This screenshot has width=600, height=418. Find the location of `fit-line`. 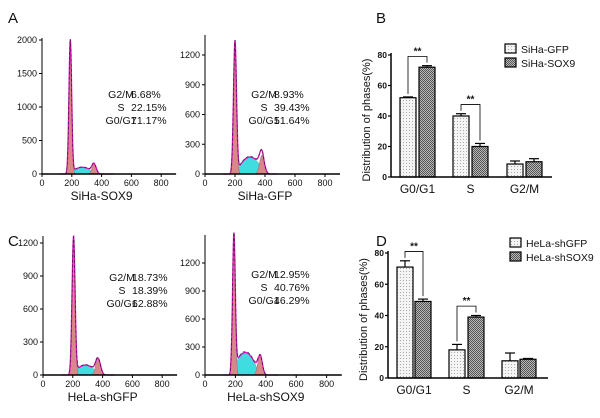

fit-line is located at coordinates (250, 107).